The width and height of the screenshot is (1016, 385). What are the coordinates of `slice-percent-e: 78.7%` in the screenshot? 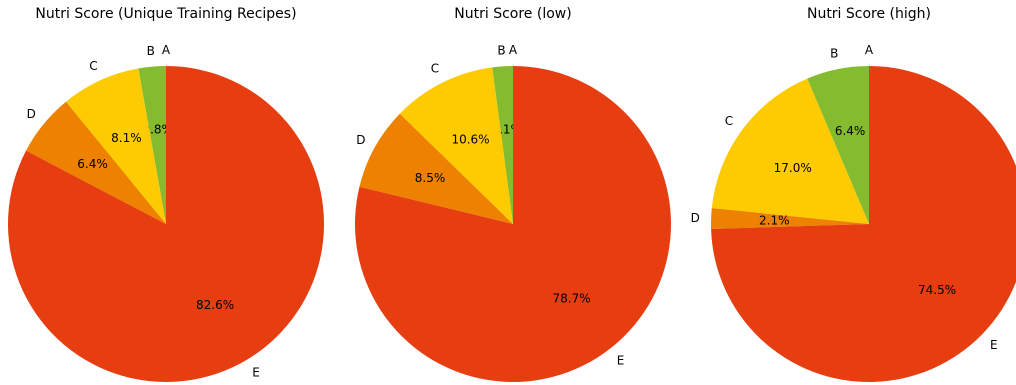 It's located at (572, 299).